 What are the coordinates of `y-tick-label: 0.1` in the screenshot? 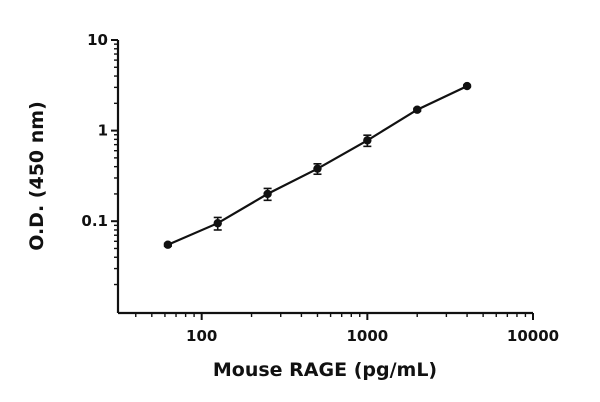 It's located at (94, 221).